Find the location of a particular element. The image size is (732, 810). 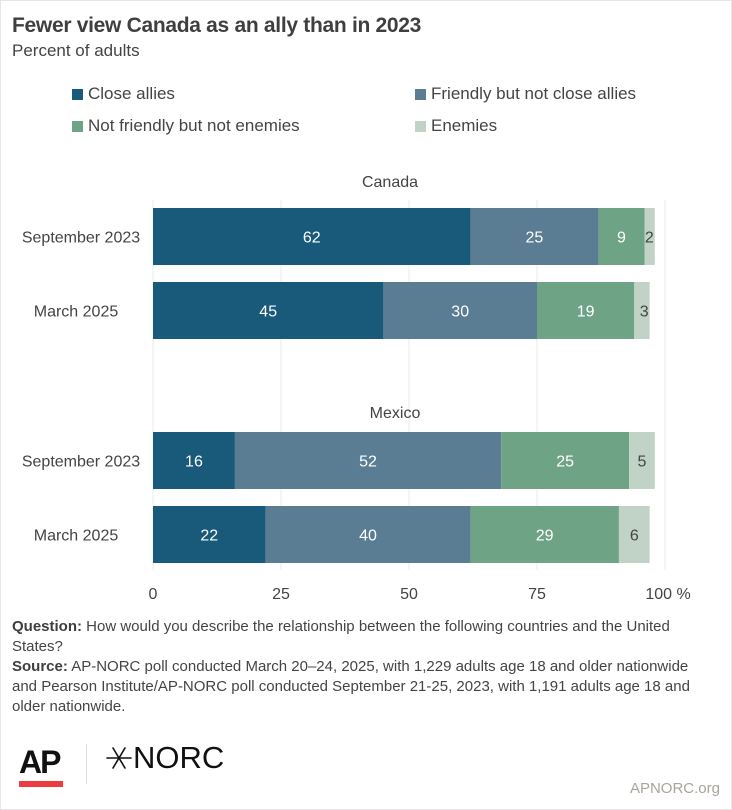

x-tick-label: 25 is located at coordinates (281, 594).